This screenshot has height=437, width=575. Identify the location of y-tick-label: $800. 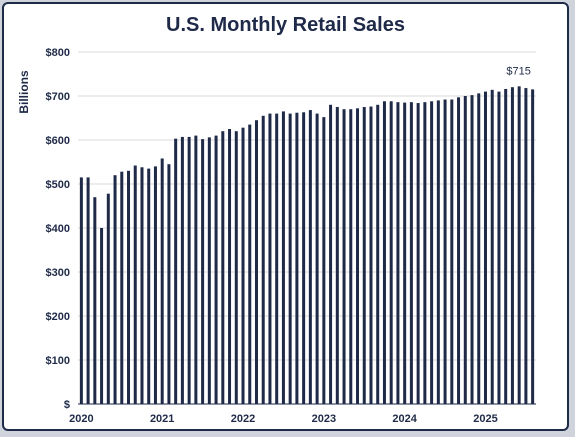
(58, 53).